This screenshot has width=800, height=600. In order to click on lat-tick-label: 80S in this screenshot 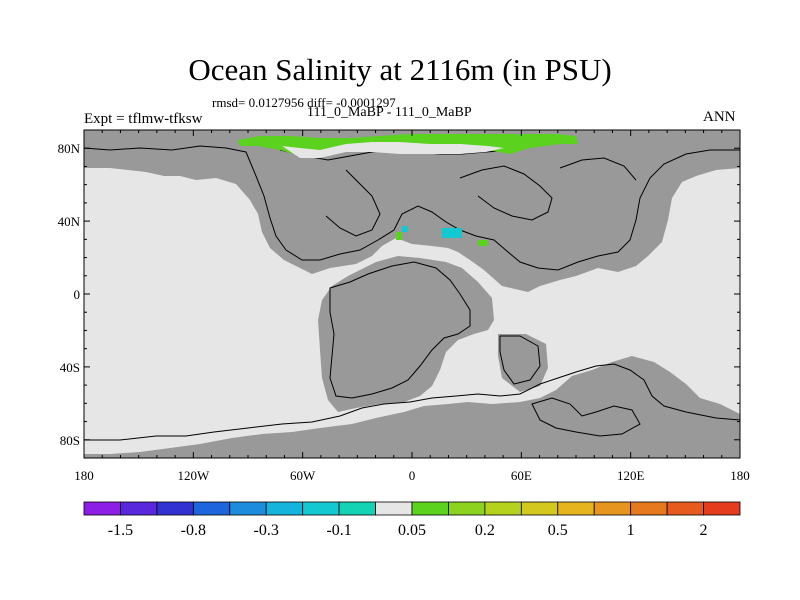, I will do `click(70, 440)`.